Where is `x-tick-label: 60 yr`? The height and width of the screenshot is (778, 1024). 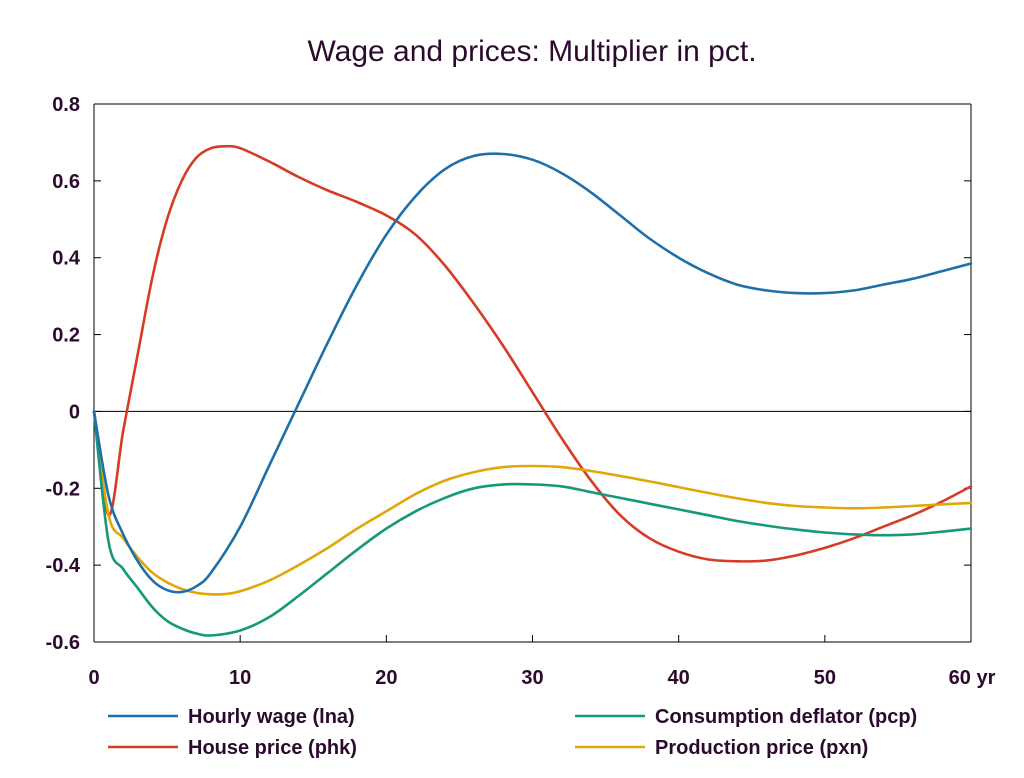 x-tick-label: 60 yr is located at coordinates (972, 678).